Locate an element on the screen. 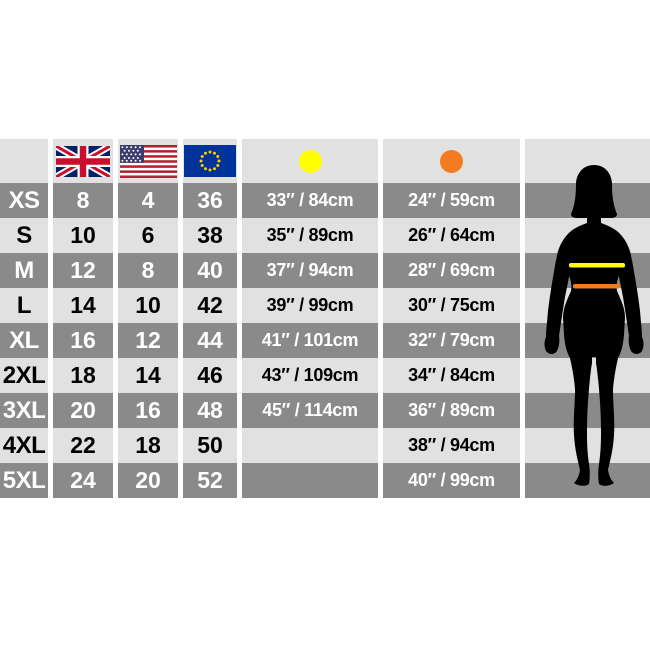 The height and width of the screenshot is (650, 650). size-label: 3XL is located at coordinates (24, 410).